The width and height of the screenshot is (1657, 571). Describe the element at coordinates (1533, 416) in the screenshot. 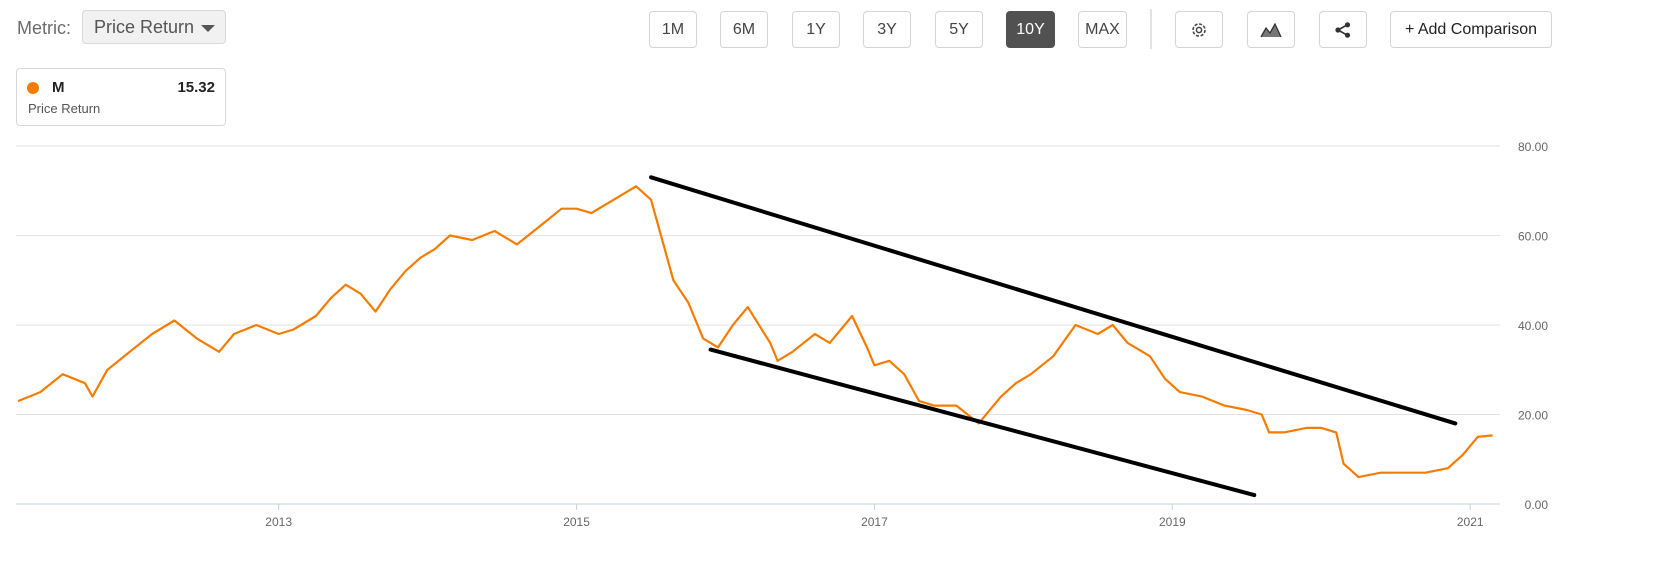

I see `y-tick-label: 20.00` at that location.